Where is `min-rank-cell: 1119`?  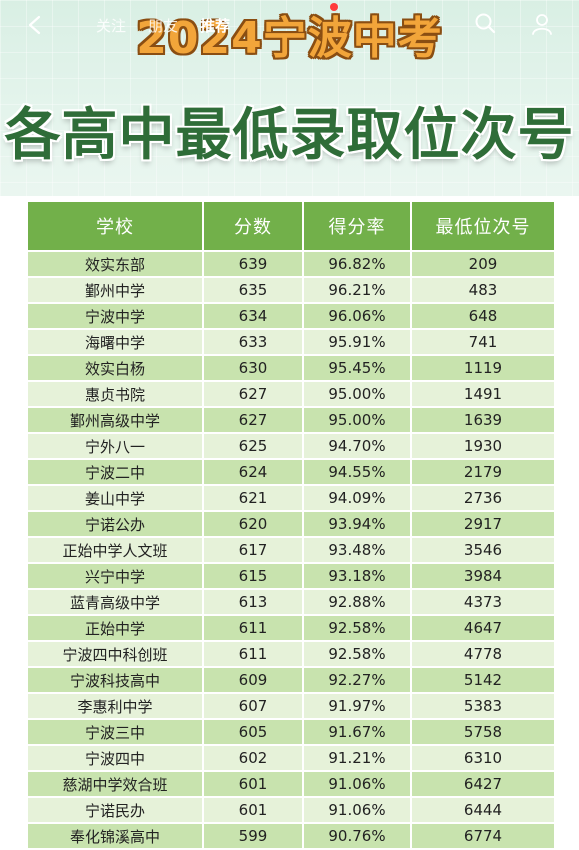 min-rank-cell: 1119 is located at coordinates (483, 368).